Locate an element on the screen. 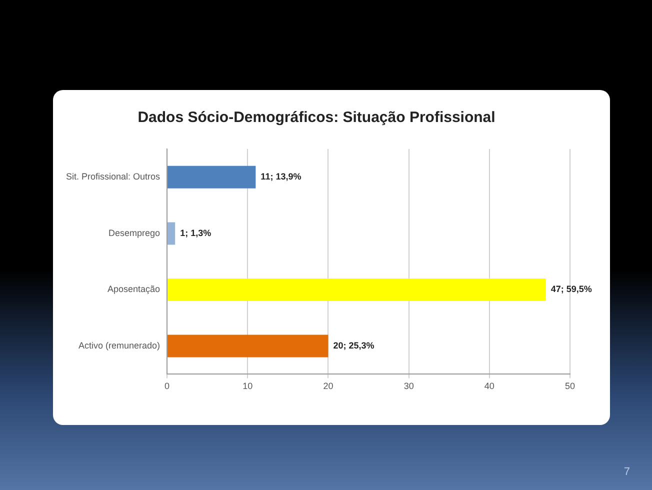 The image size is (652, 490). x-tick-label: 20 is located at coordinates (328, 386).